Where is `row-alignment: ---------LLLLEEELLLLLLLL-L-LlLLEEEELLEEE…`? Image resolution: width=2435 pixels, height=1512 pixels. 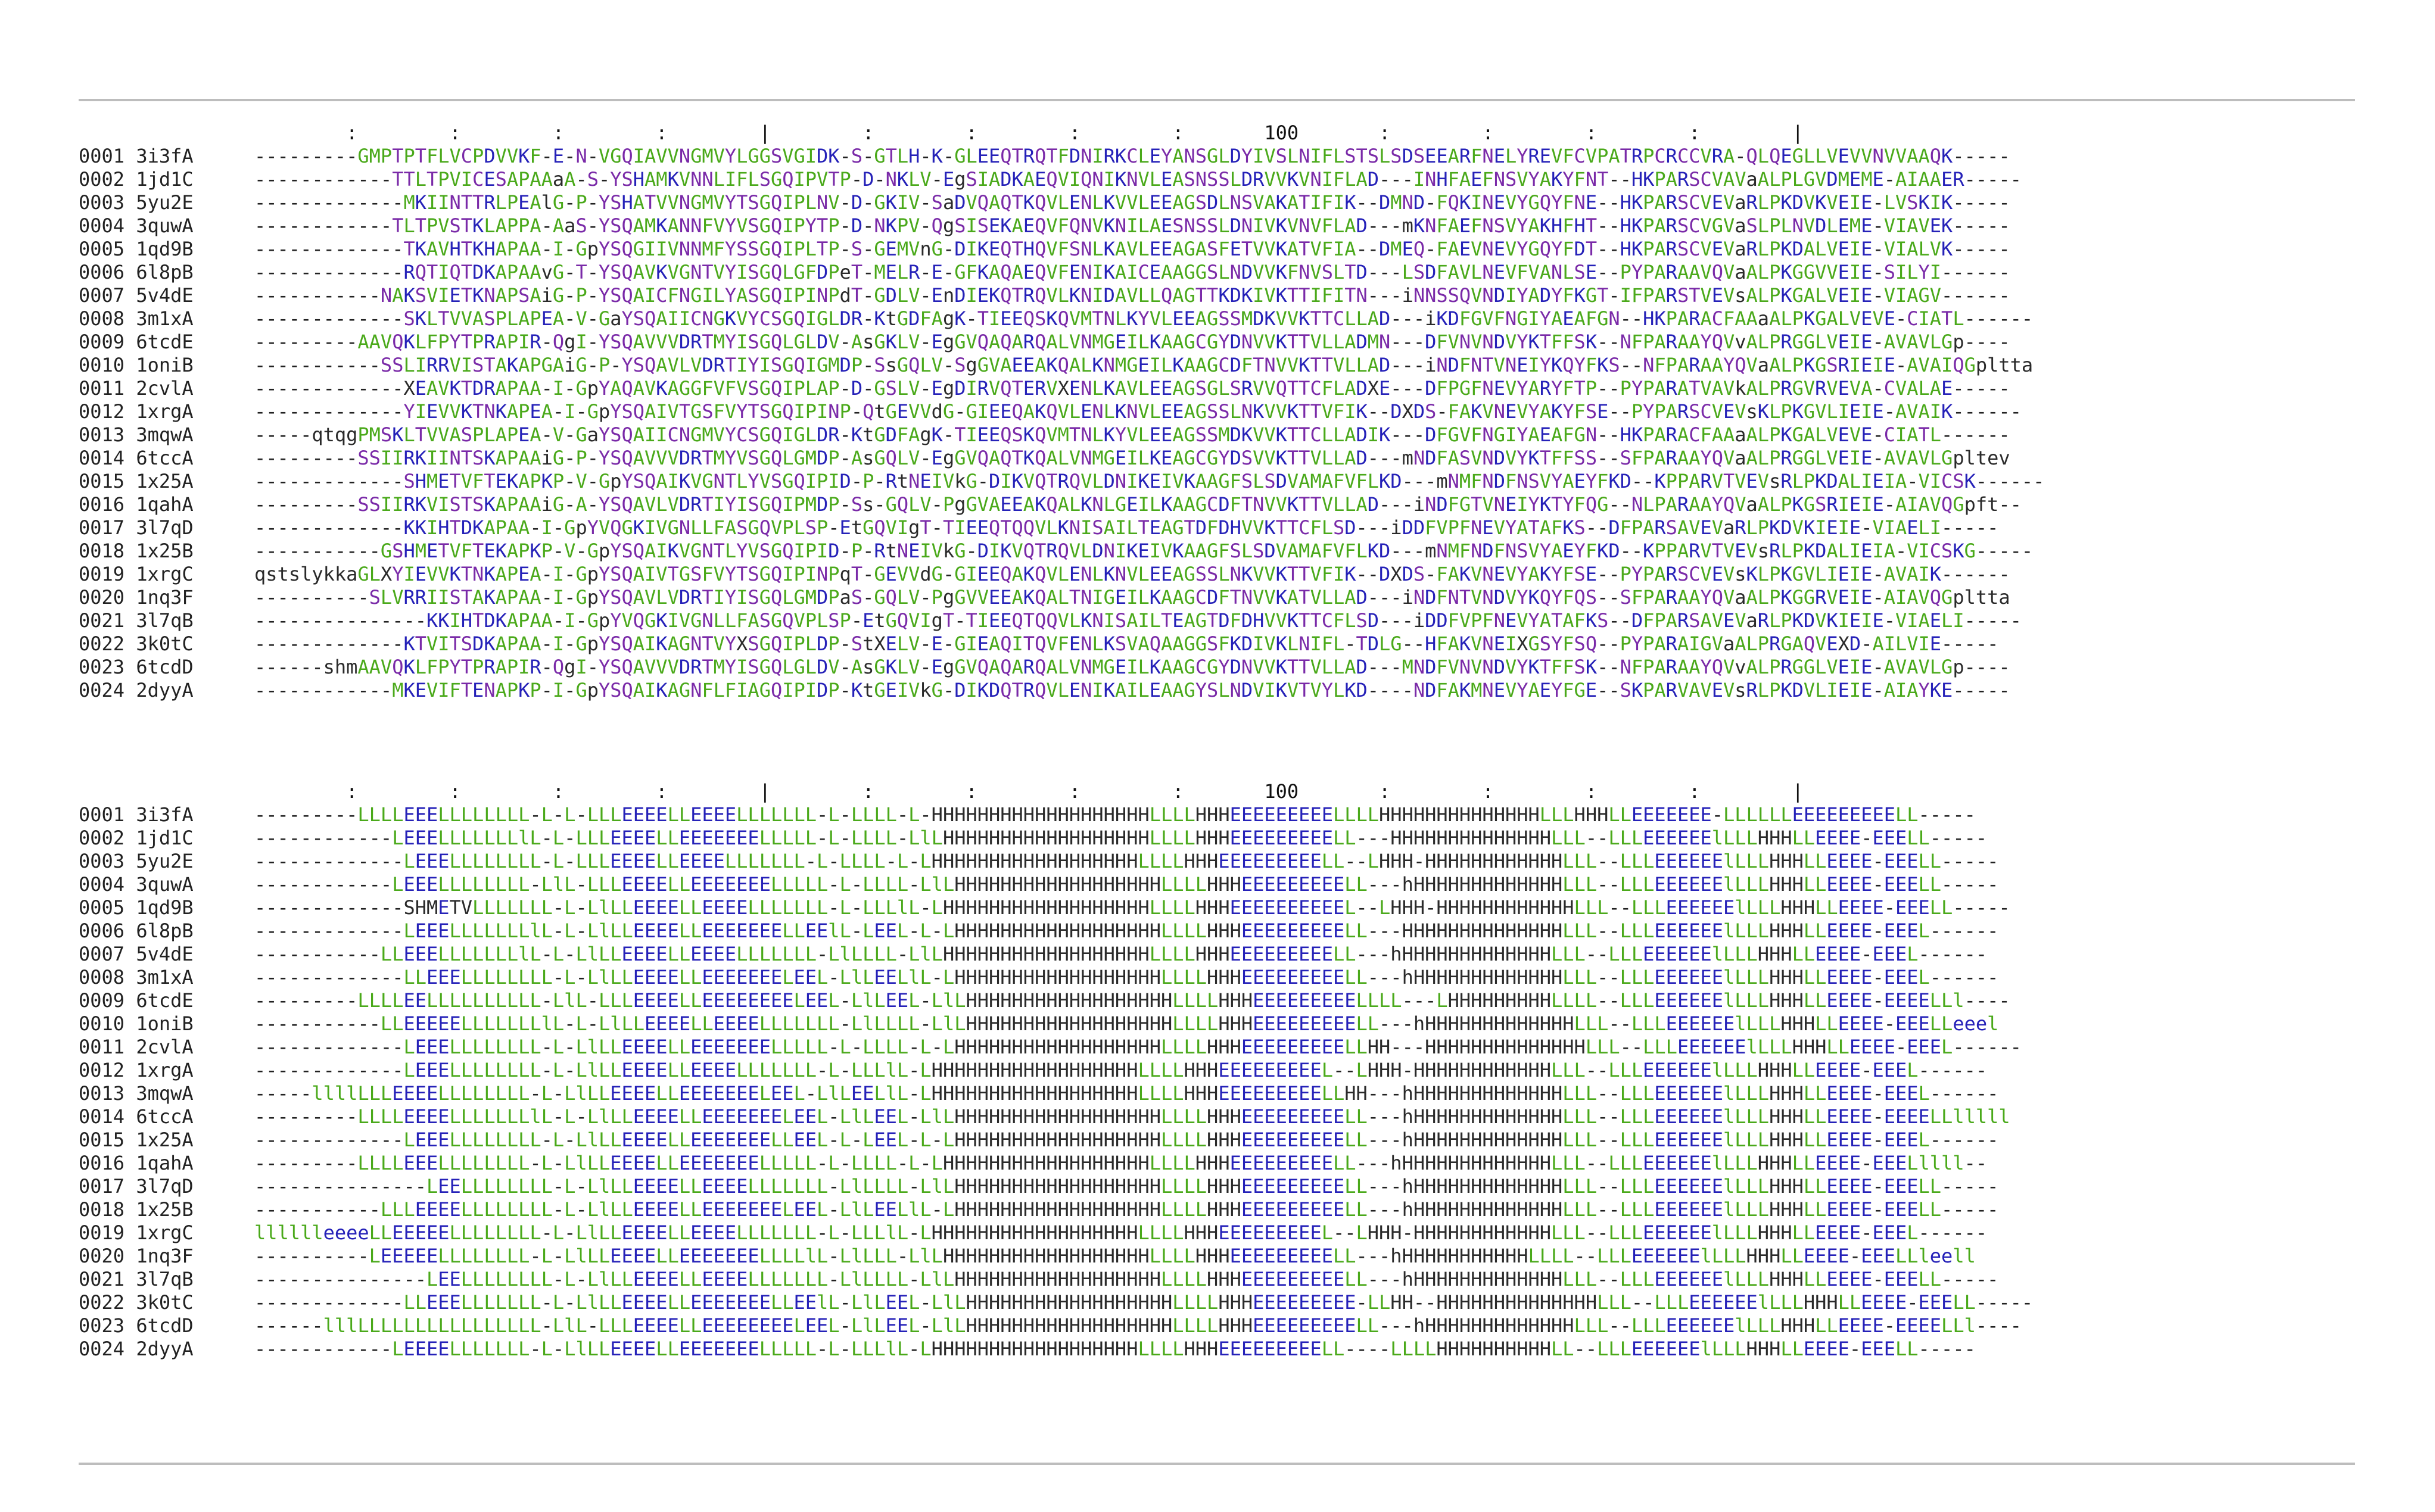 row-alignment: ---------LLLLEEELLLLLLLL-L-LlLLEEEELLEEE… is located at coordinates (1121, 1163).